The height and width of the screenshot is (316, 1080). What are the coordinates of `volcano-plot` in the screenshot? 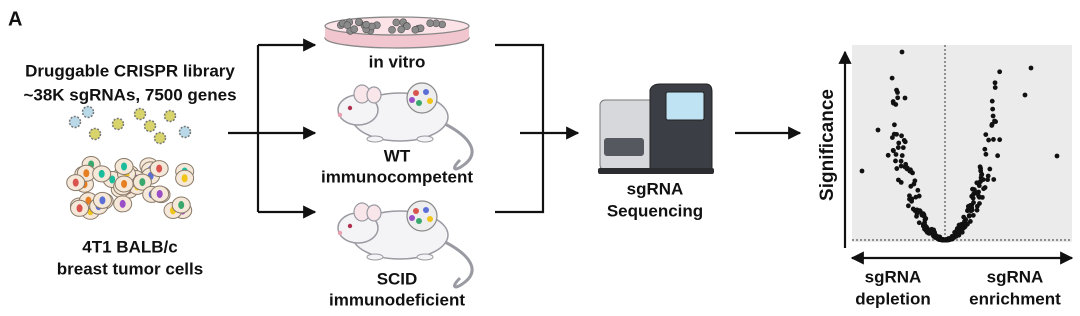 It's located at (955, 146).